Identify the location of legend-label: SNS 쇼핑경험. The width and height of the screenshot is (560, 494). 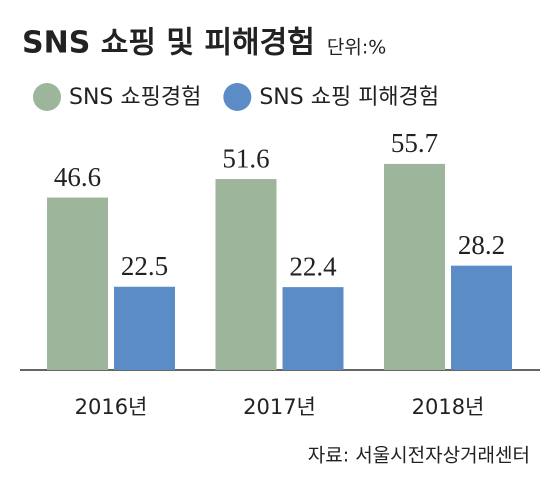
(135, 97).